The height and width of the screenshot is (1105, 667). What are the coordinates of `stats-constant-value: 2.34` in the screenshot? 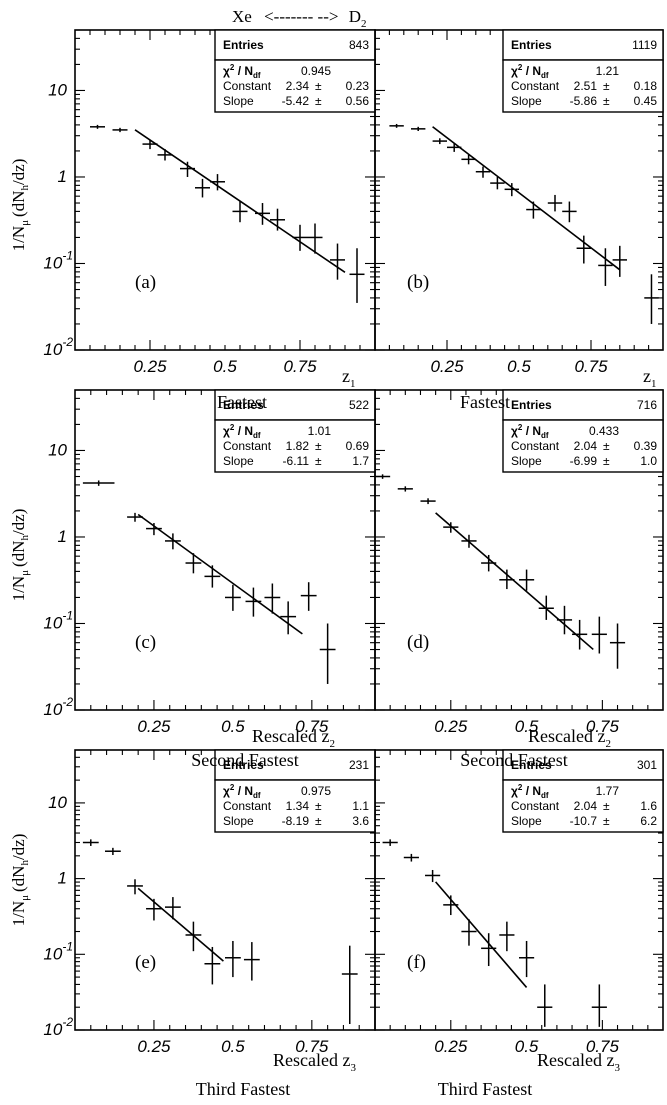 It's located at (298, 86).